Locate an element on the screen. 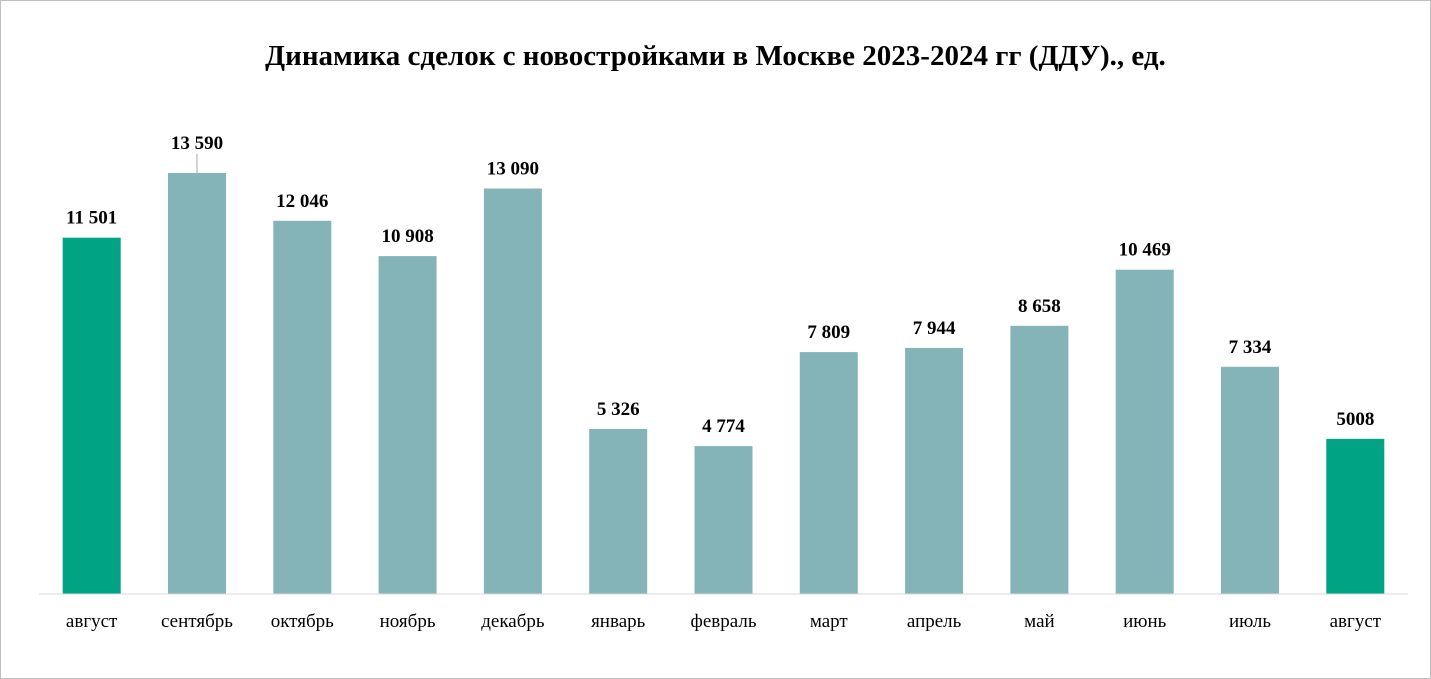 Image resolution: width=1431 pixels, height=679 pixels. value-label: 7 334 is located at coordinates (1250, 347).